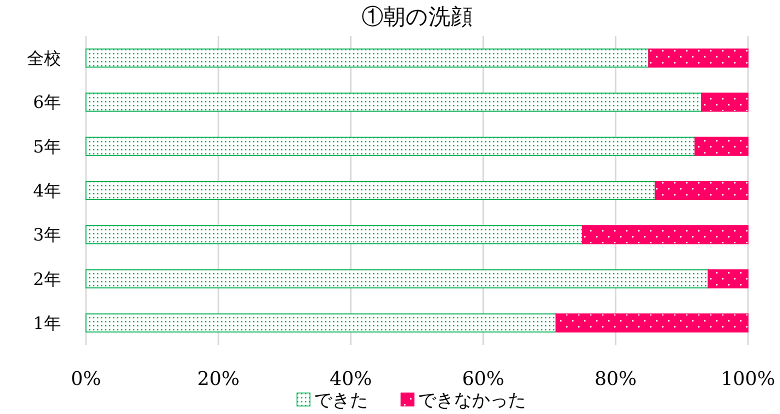 The width and height of the screenshot is (780, 414). Describe the element at coordinates (47, 103) in the screenshot. I see `y-tick-label: 6年` at that location.